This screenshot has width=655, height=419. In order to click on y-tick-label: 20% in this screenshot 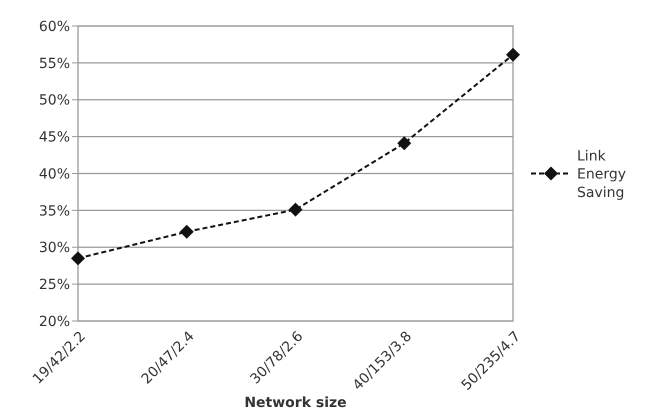, I will do `click(54, 322)`.